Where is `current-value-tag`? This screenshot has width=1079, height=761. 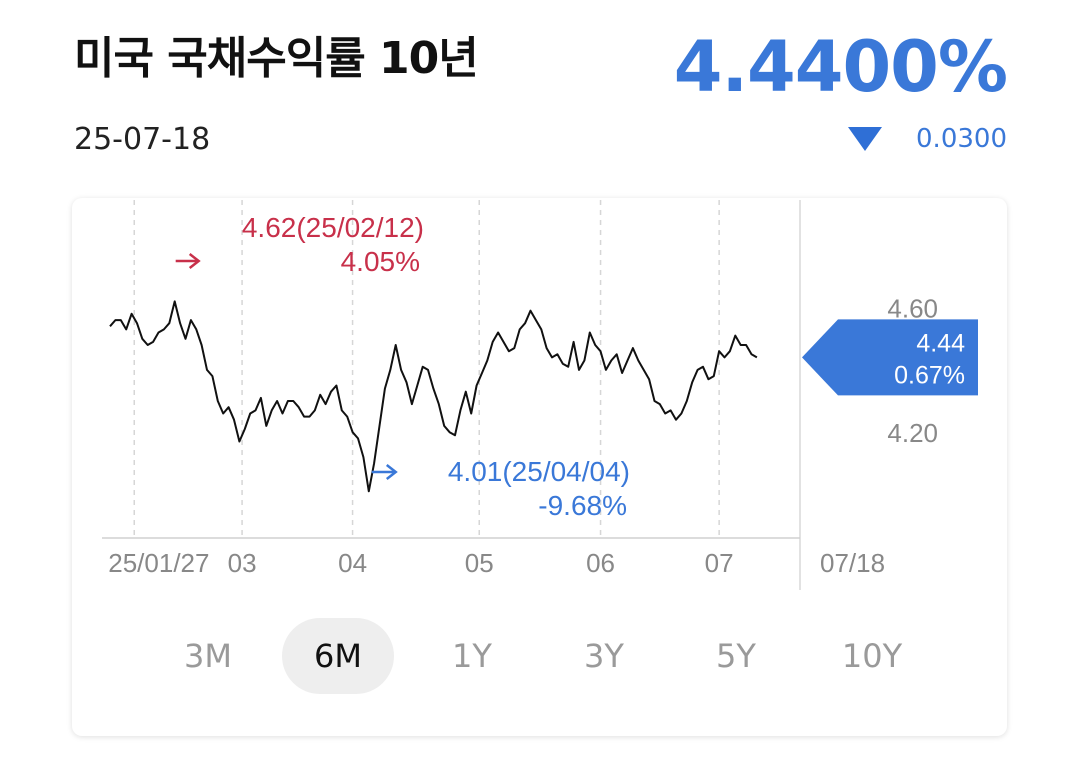
current-value-tag is located at coordinates (890, 357).